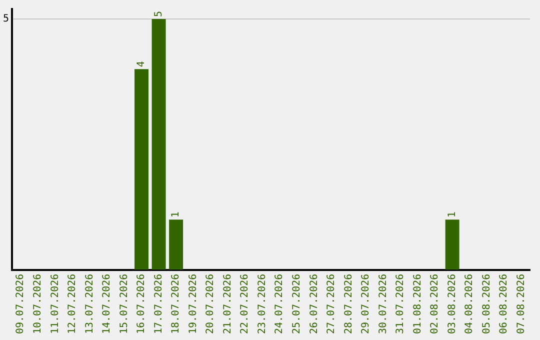  I want to click on x-tick-label: 03.08.2026, so click(452, 304).